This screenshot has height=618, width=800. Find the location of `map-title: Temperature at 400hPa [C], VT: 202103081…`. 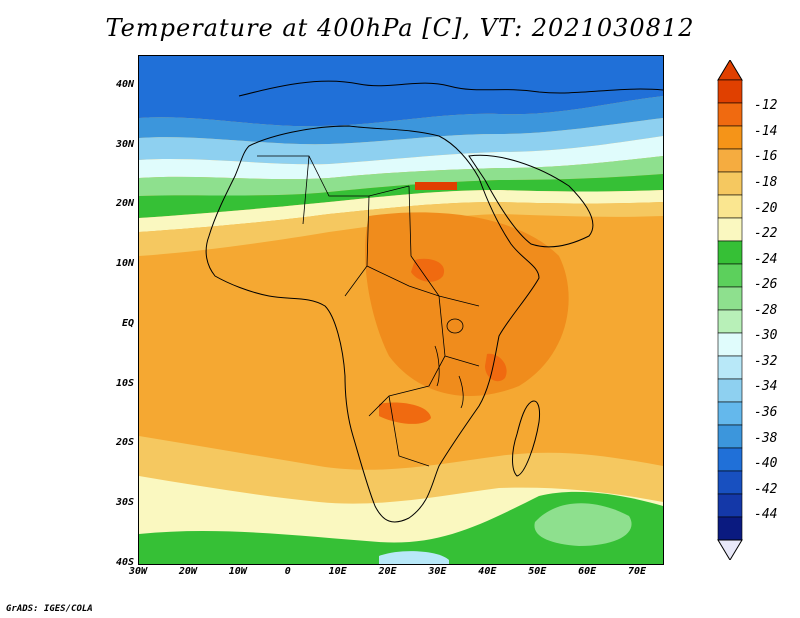

map-title: Temperature at 400hPa [C], VT: 202103081… is located at coordinates (400, 28).